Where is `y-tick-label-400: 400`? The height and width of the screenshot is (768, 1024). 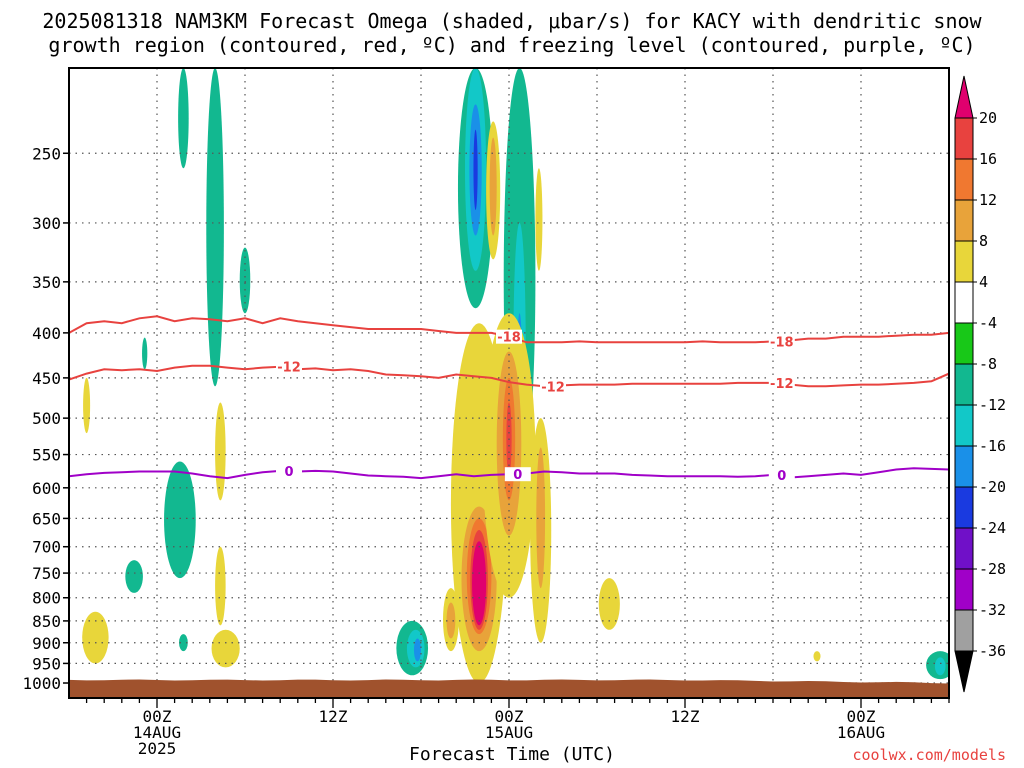 y-tick-label-400: 400 is located at coordinates (46, 333).